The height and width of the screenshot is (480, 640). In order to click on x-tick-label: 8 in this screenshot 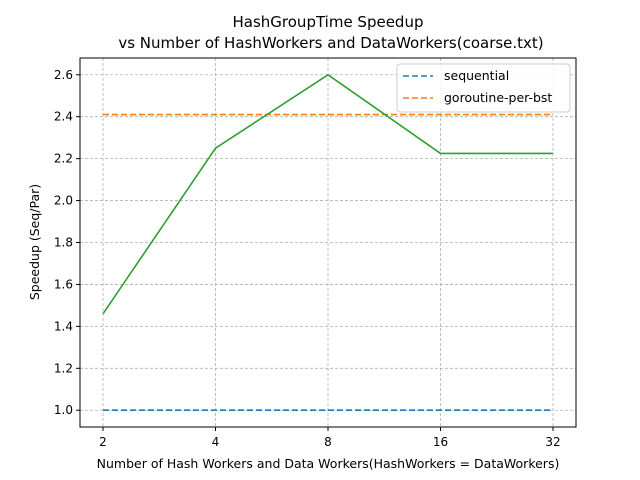, I will do `click(328, 442)`.